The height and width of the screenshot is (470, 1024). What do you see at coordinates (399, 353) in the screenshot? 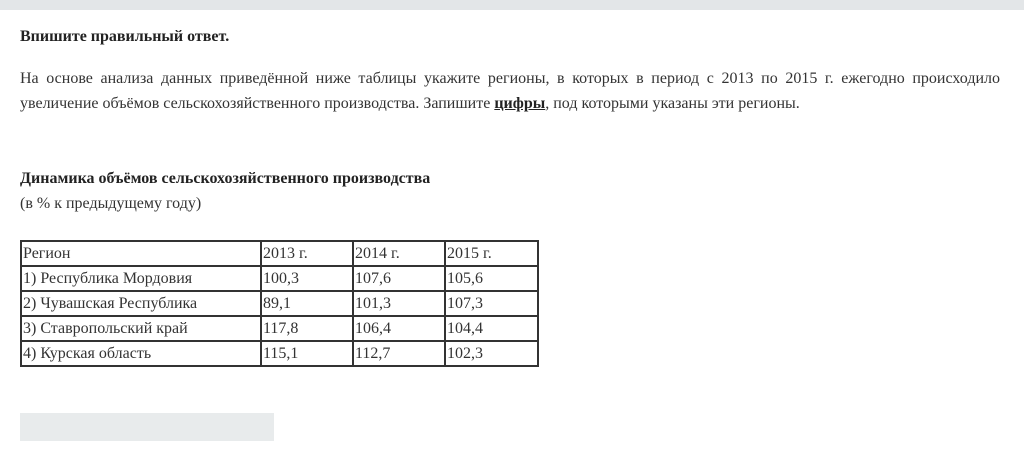
I see `table-cell: 112,7` at bounding box center [399, 353].